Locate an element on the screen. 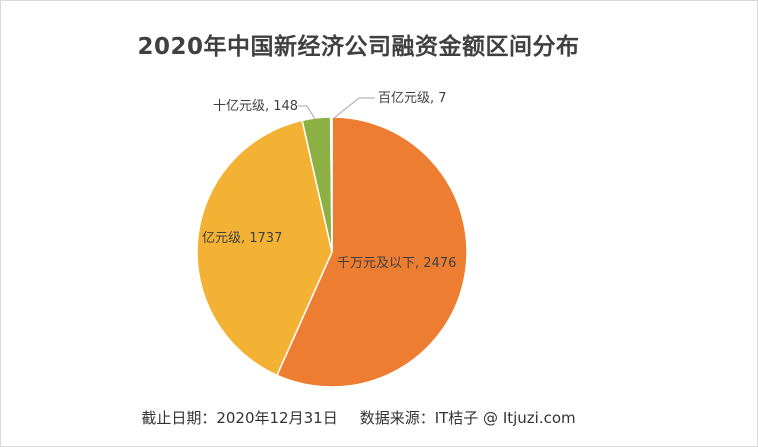 This screenshot has width=758, height=447. cutoff-date-note: 截止日期：2020年12月31日 is located at coordinates (239, 418).